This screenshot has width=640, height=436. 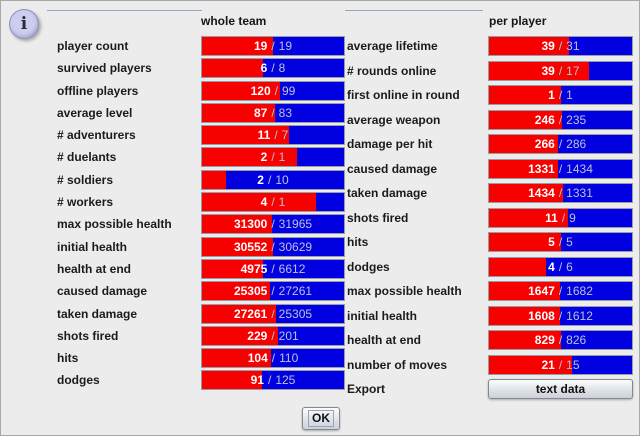 What do you see at coordinates (390, 144) in the screenshot?
I see `stat-label: damage per hit` at bounding box center [390, 144].